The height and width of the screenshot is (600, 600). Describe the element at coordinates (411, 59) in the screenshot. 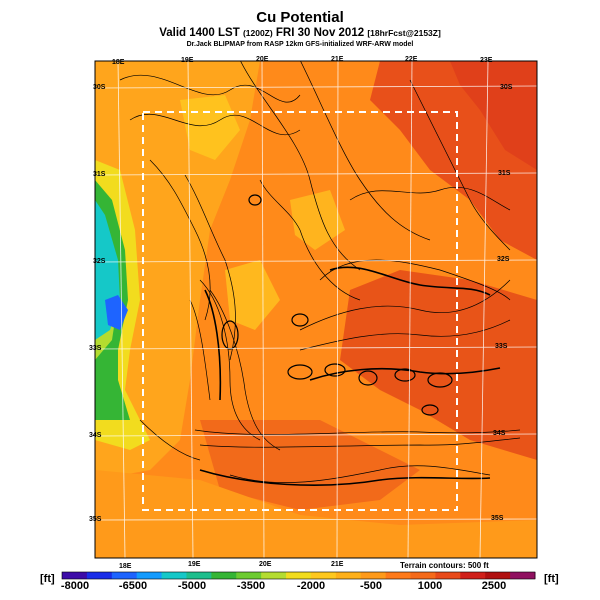

I see `lon-label-top: 22E` at that location.